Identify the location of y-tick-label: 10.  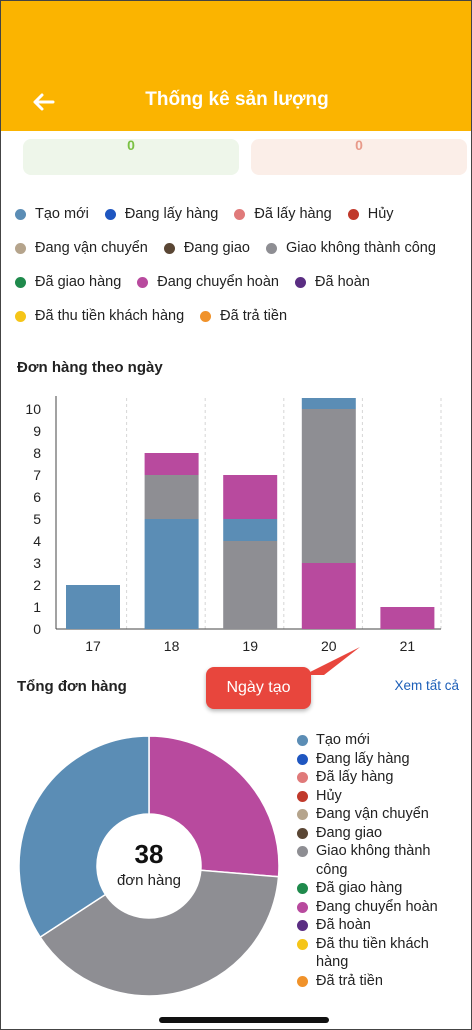
(33, 409).